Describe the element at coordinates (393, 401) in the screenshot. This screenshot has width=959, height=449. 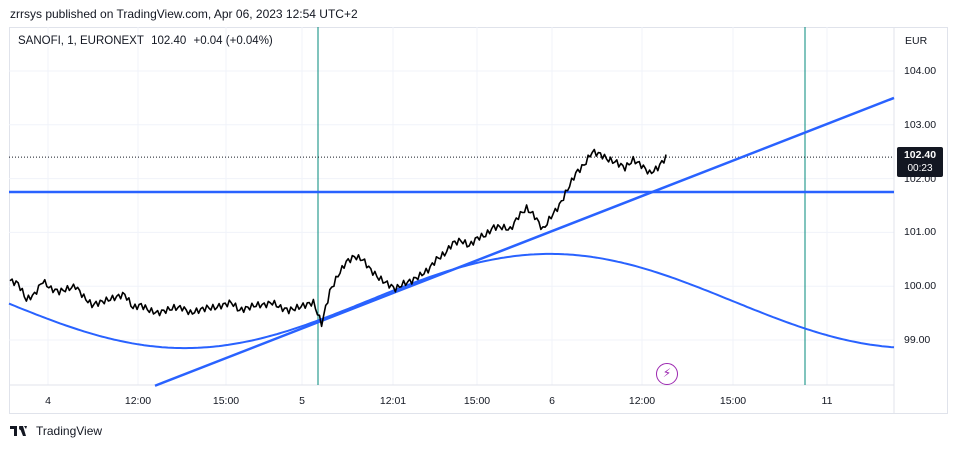
I see `x-tick-label: 12:01` at that location.